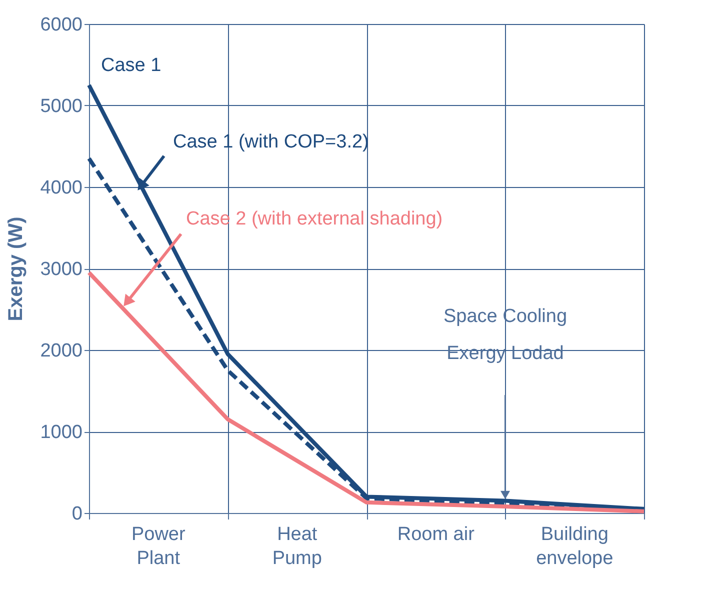 The width and height of the screenshot is (707, 594). Describe the element at coordinates (16, 269) in the screenshot. I see `y-axis-title: Exergy (W)` at that location.